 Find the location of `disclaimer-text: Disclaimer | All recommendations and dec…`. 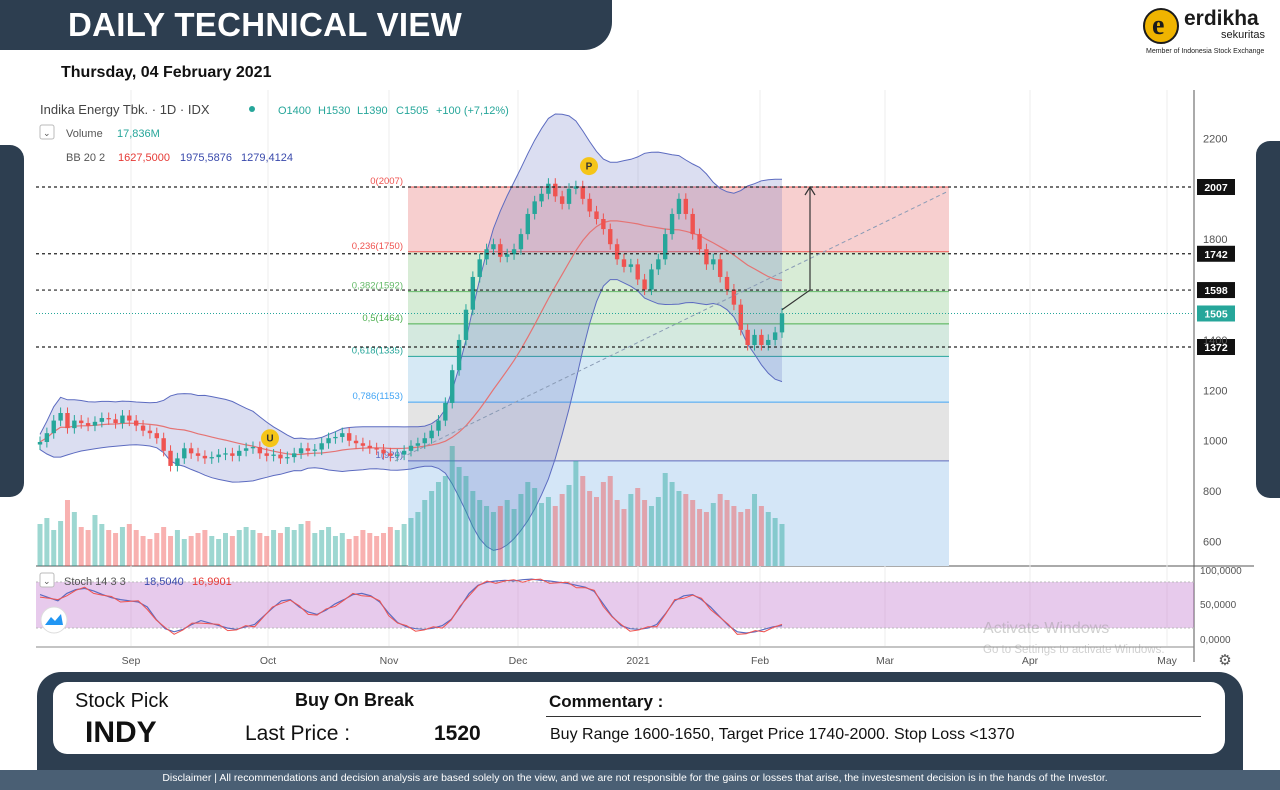

disclaimer-text: Disclaimer | All recommendations and dec… is located at coordinates (635, 778).